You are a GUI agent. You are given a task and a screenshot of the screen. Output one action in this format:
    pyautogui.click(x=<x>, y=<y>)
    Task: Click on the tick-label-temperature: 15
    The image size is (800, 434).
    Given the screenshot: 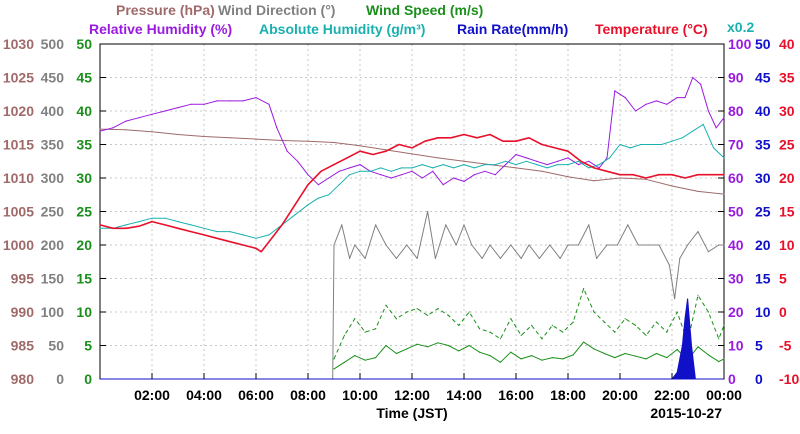 What is the action you would take?
    pyautogui.click(x=787, y=212)
    